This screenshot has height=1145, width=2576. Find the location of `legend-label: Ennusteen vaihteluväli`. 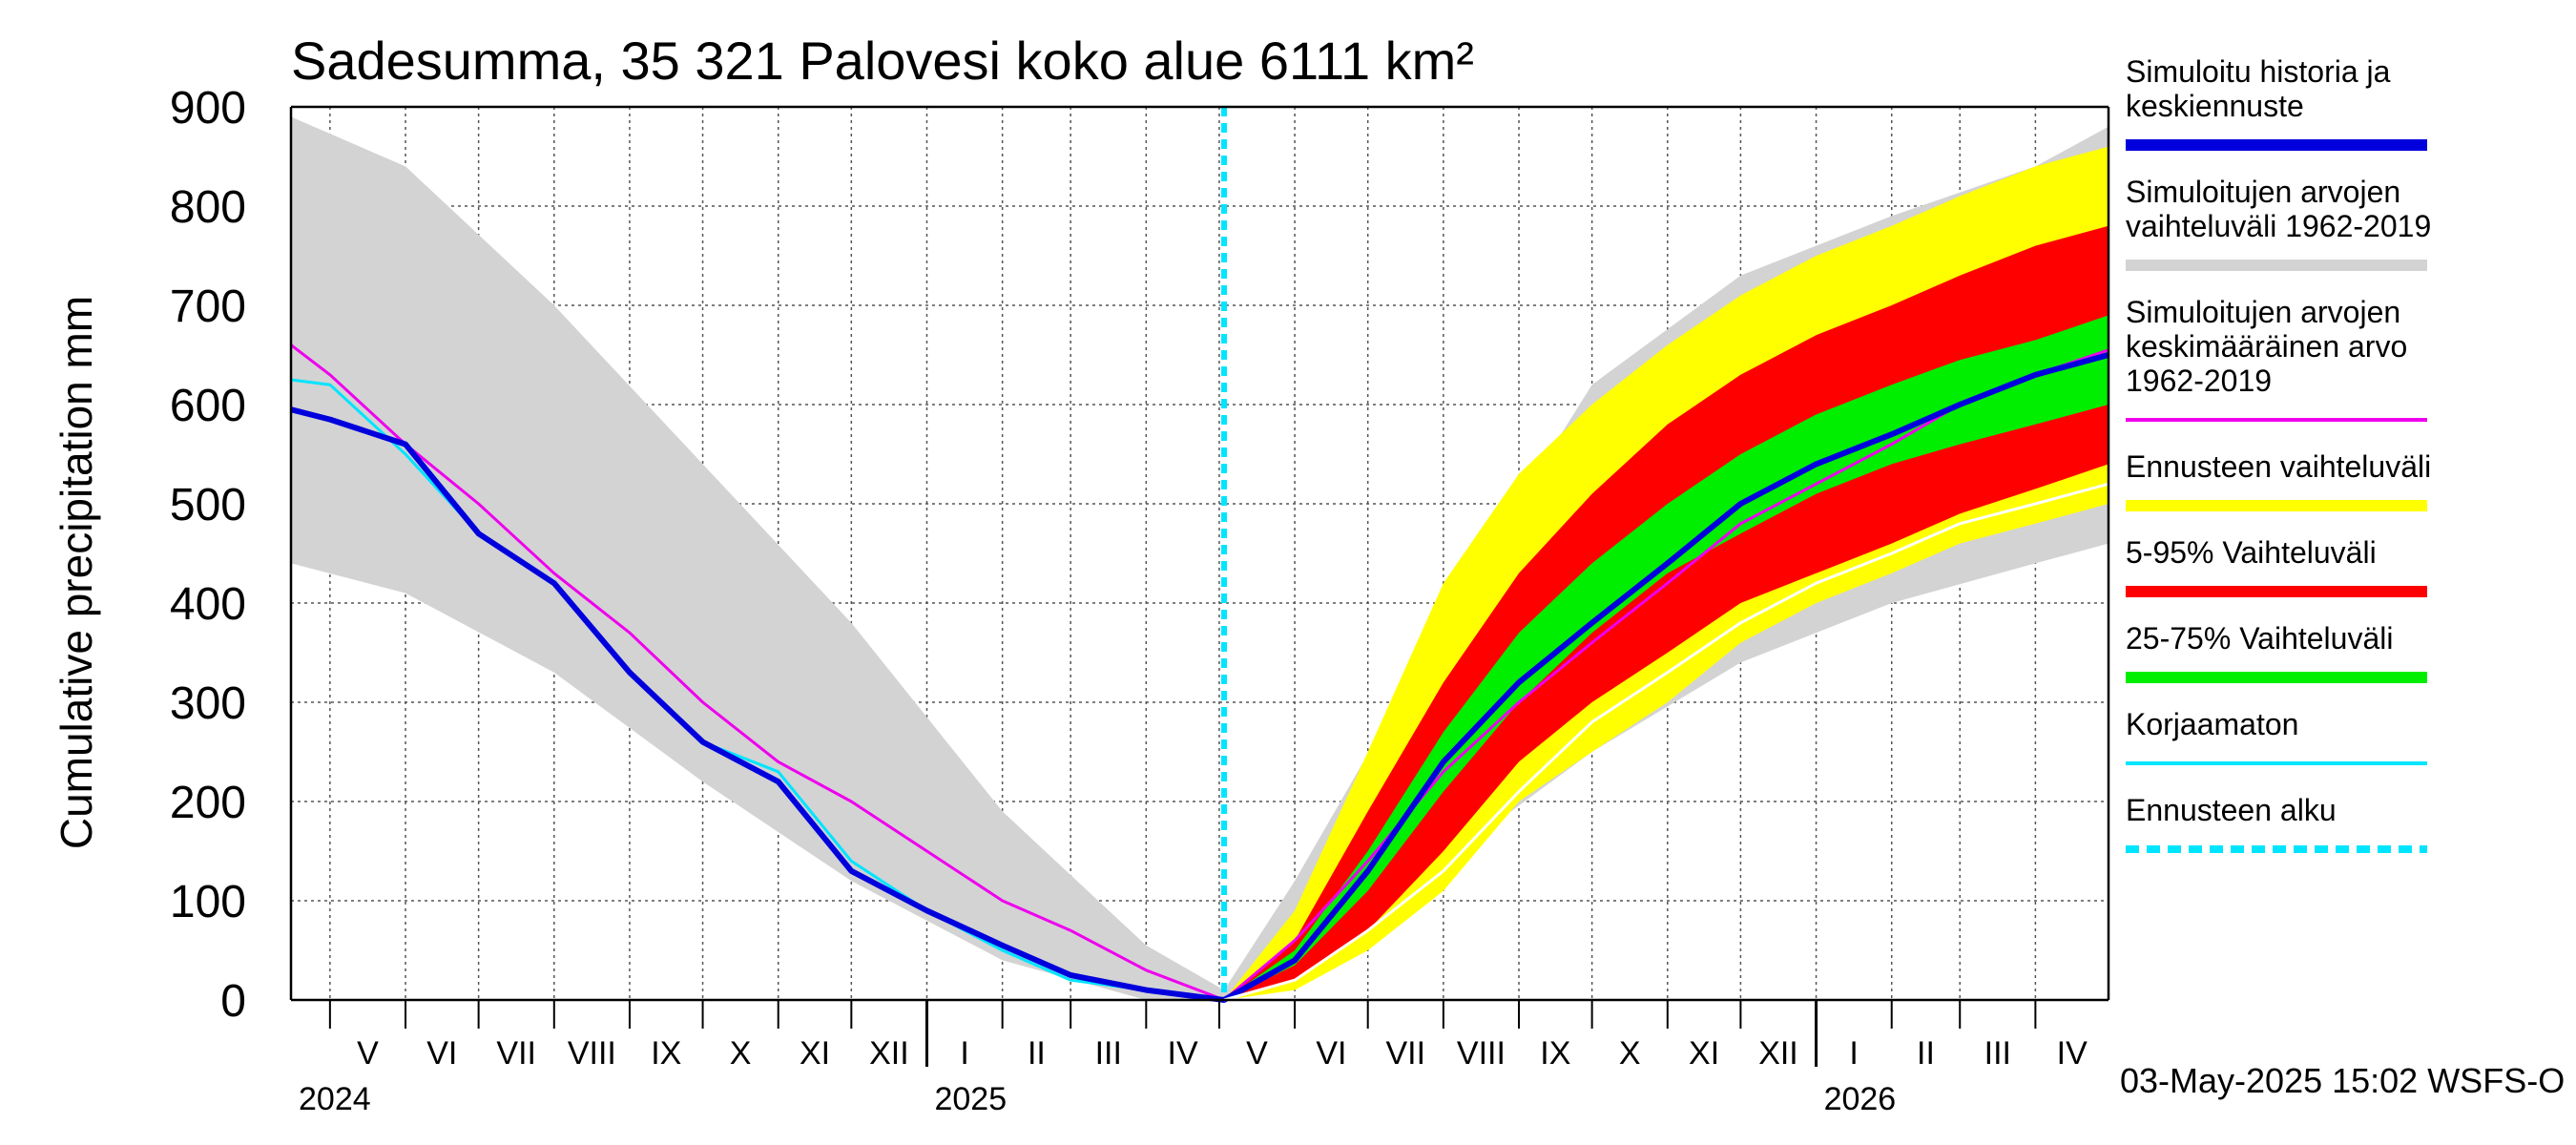

legend-label: Ennusteen vaihteluväli is located at coordinates (2278, 467).